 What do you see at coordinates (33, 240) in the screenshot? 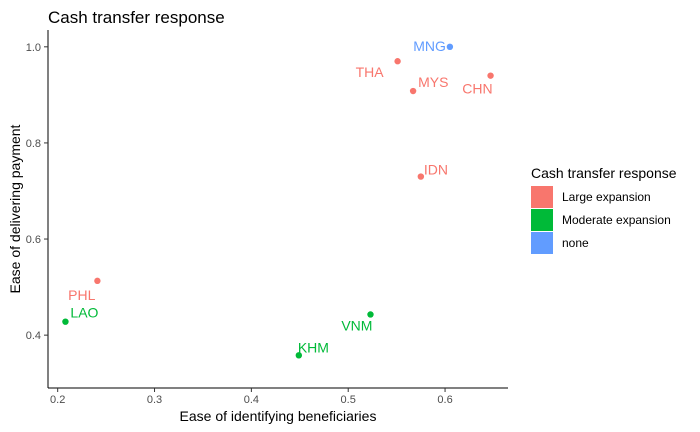
I see `y-tick-label: 0.6` at bounding box center [33, 240].